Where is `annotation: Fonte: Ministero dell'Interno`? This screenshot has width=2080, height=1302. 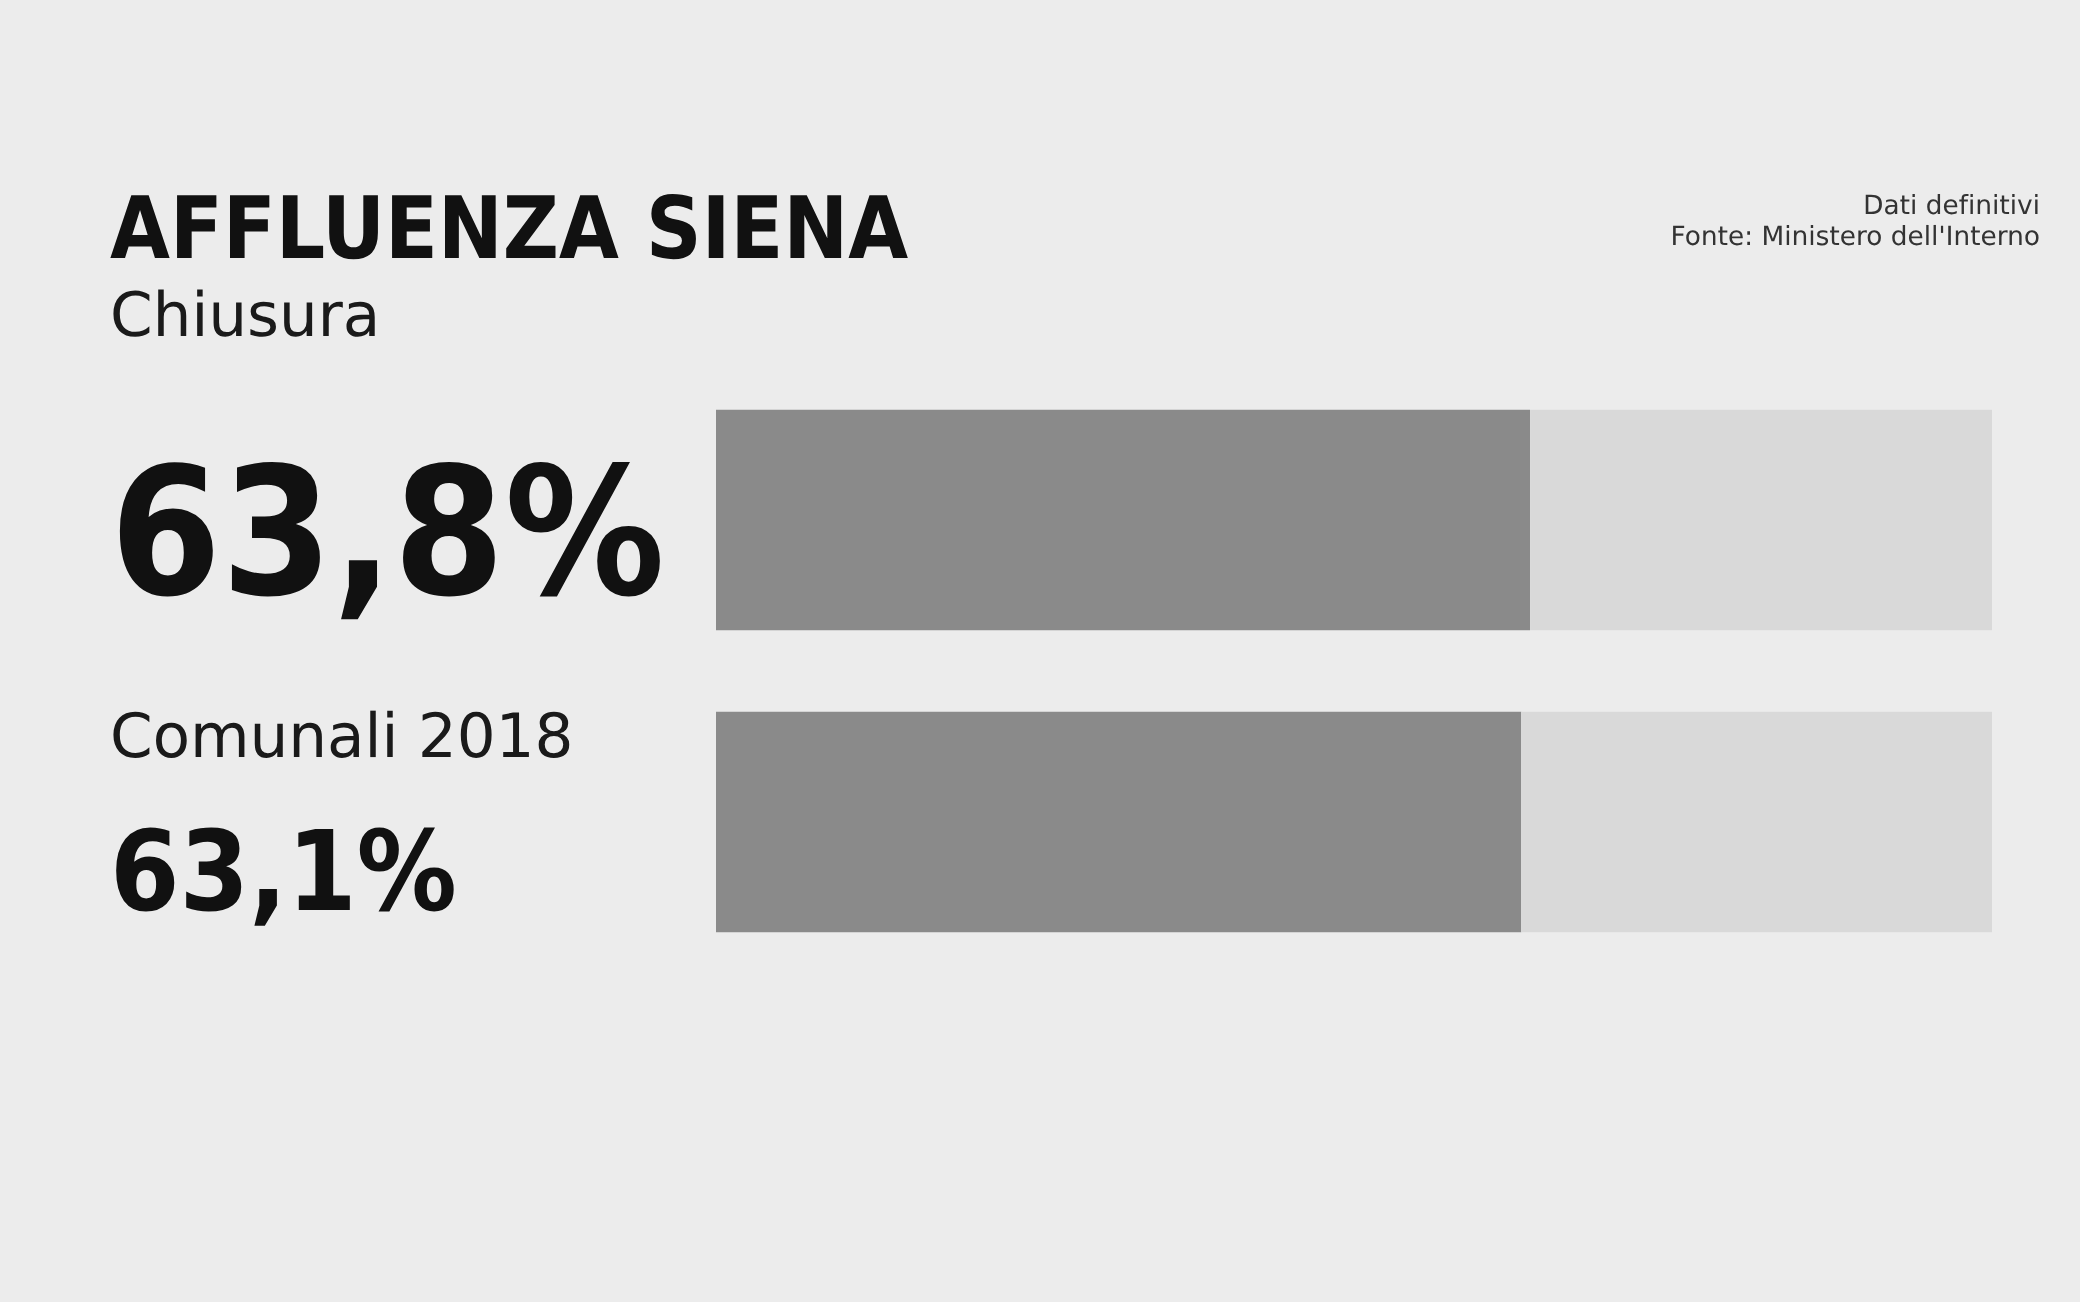
annotation: Fonte: Ministero dell'Interno is located at coordinates (1856, 235).